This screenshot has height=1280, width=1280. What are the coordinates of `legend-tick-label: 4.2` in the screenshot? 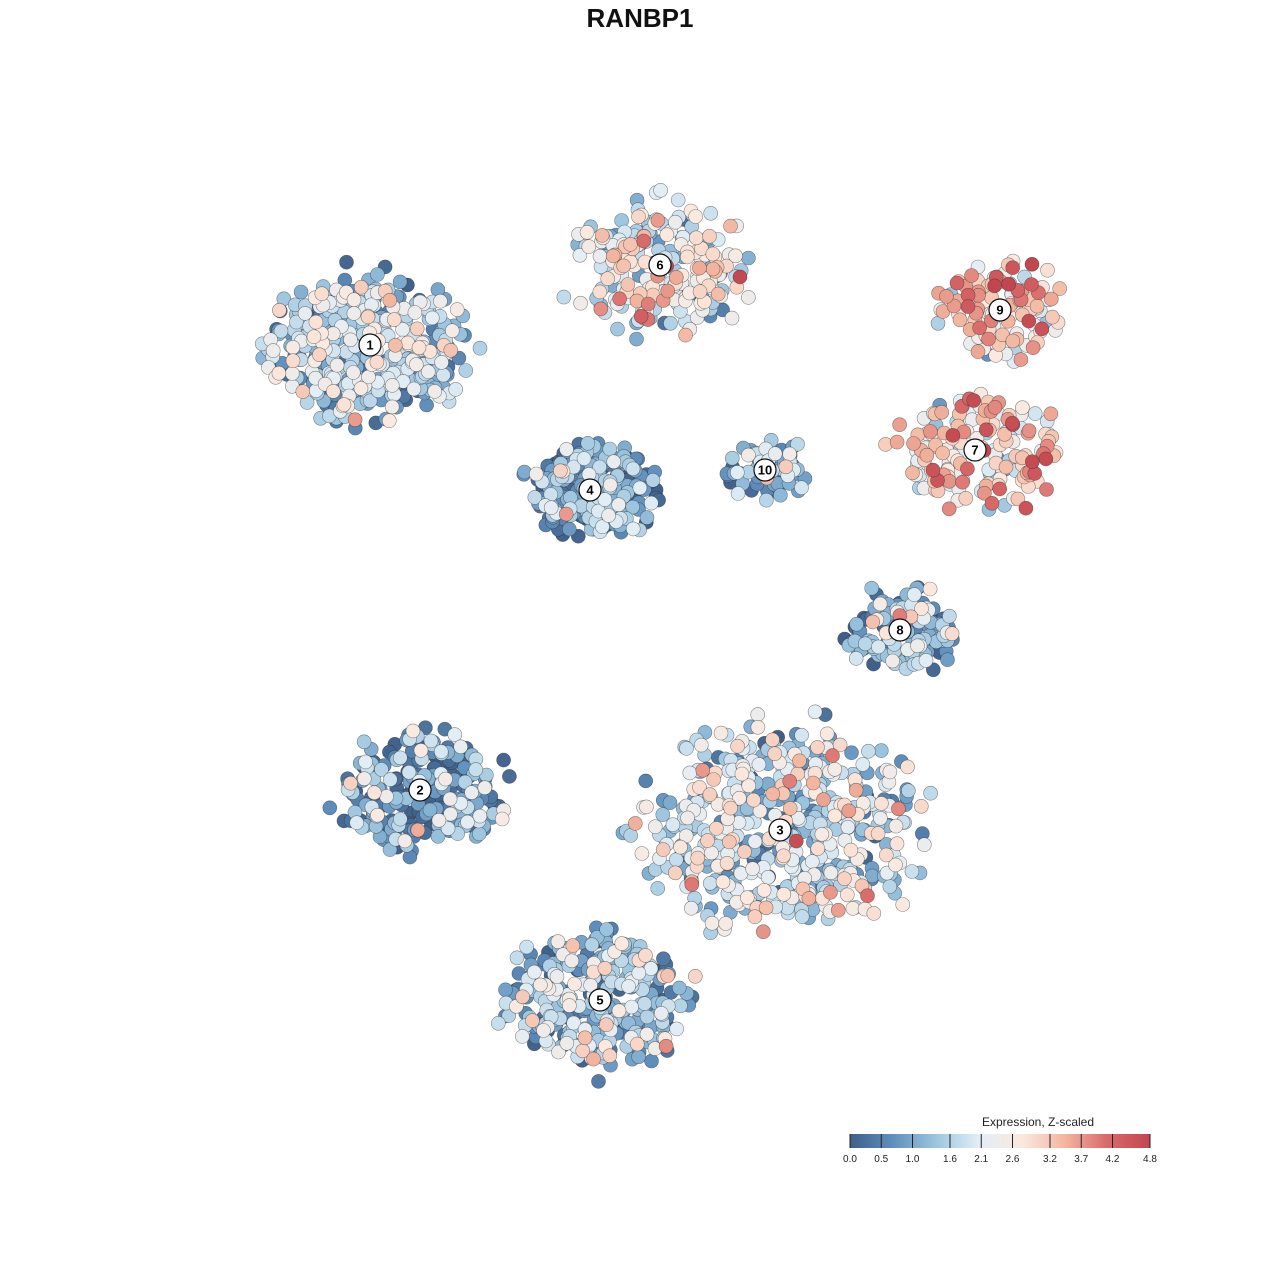 It's located at (1113, 1159).